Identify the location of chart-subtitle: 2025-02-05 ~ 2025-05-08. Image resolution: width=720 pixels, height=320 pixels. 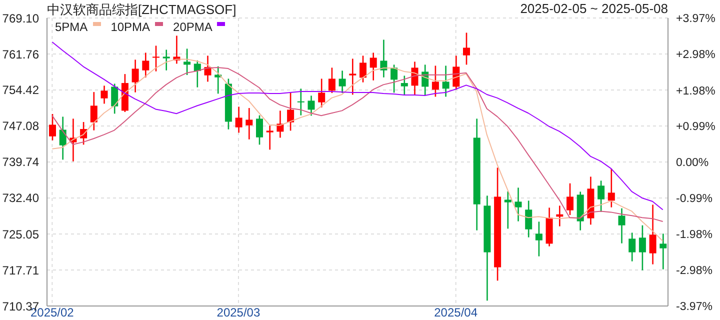
(594, 8).